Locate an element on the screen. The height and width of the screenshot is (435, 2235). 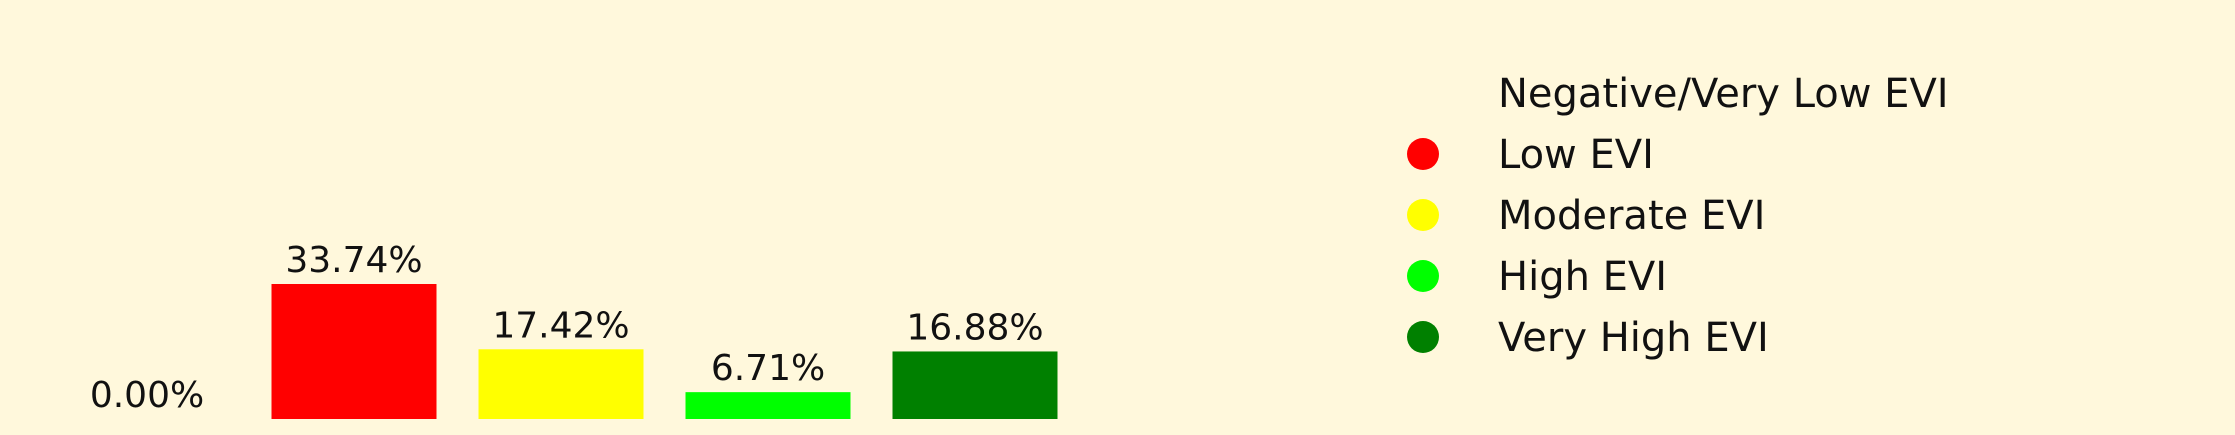
legend-label-1: Low EVI is located at coordinates (1576, 155).